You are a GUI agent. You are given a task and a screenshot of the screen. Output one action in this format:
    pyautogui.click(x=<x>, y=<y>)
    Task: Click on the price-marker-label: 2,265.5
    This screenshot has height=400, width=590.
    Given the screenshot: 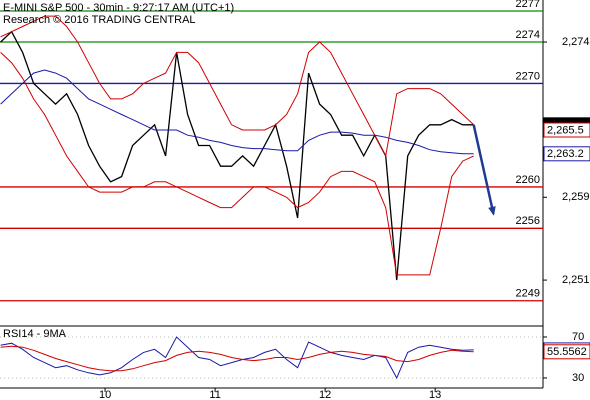 What is the action you would take?
    pyautogui.click(x=565, y=130)
    